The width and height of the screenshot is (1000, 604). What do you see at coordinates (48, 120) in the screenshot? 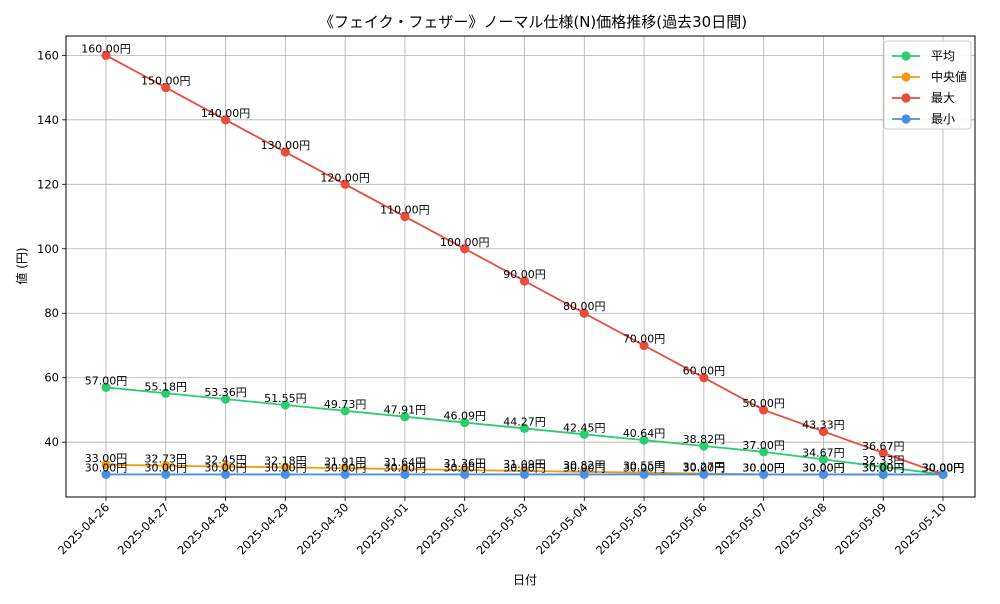
I see `y-tick-label: 140` at bounding box center [48, 120].